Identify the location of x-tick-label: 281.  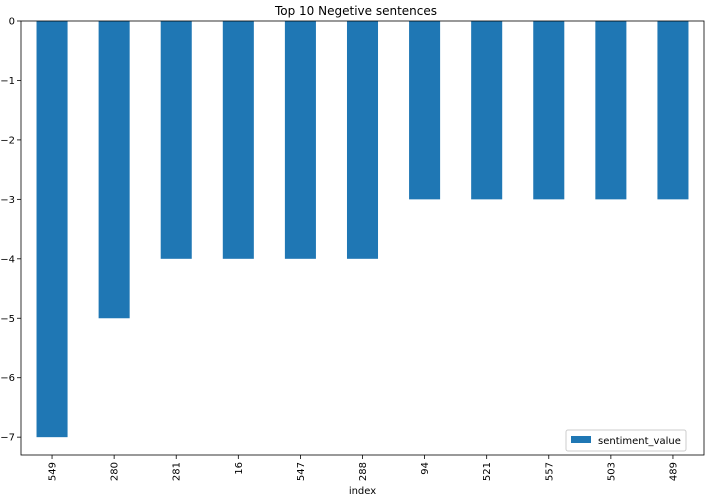
(177, 471).